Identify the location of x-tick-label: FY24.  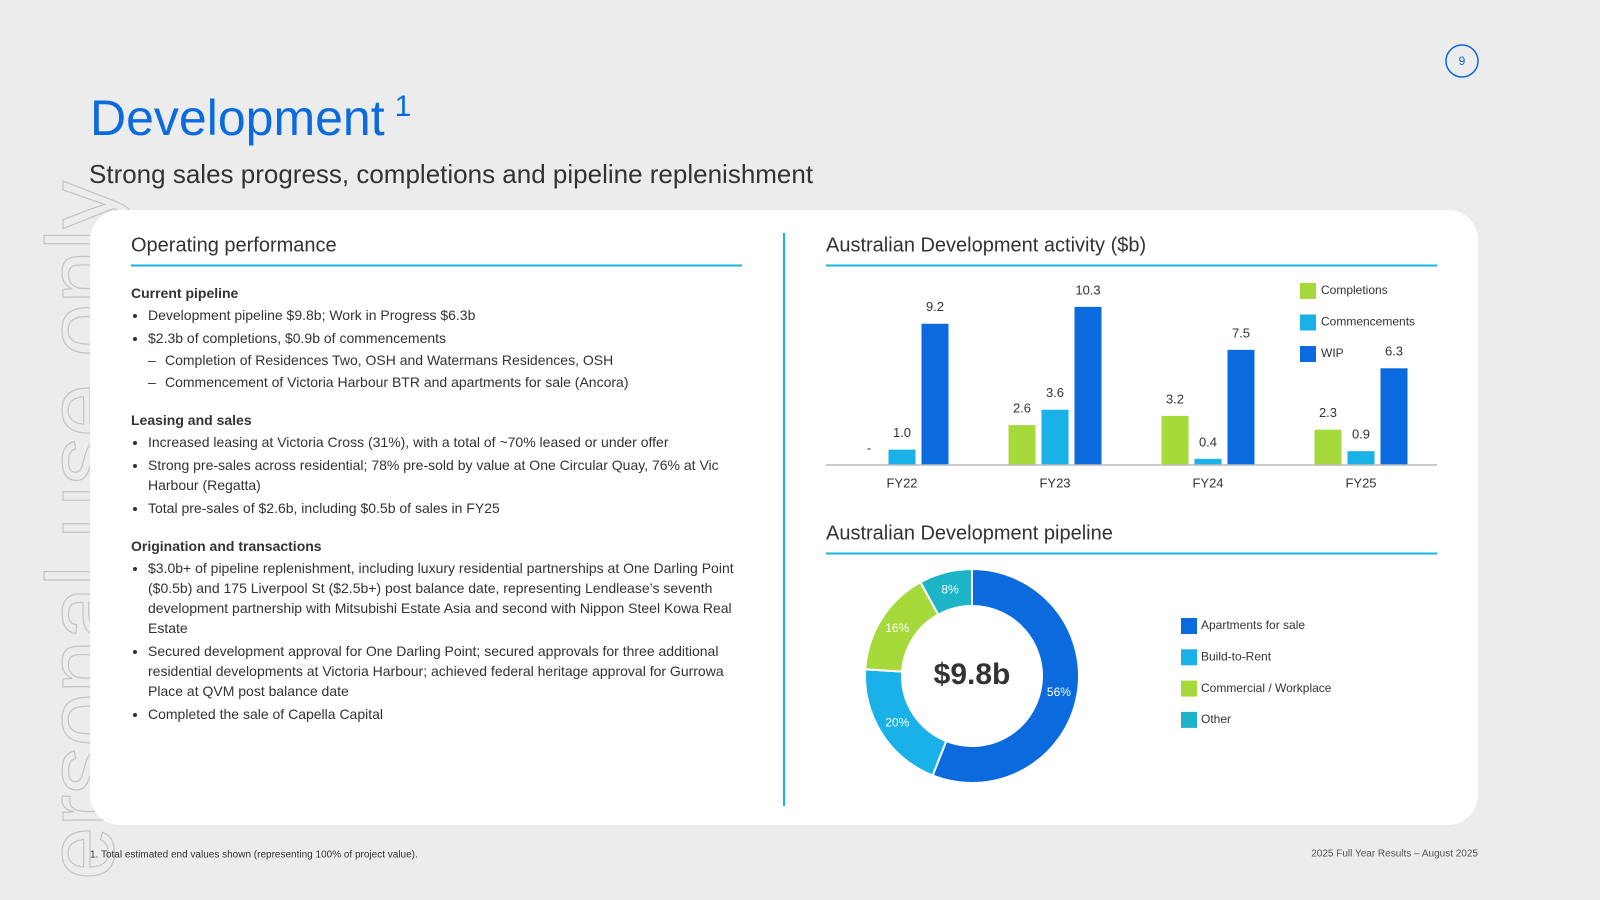
(1207, 482).